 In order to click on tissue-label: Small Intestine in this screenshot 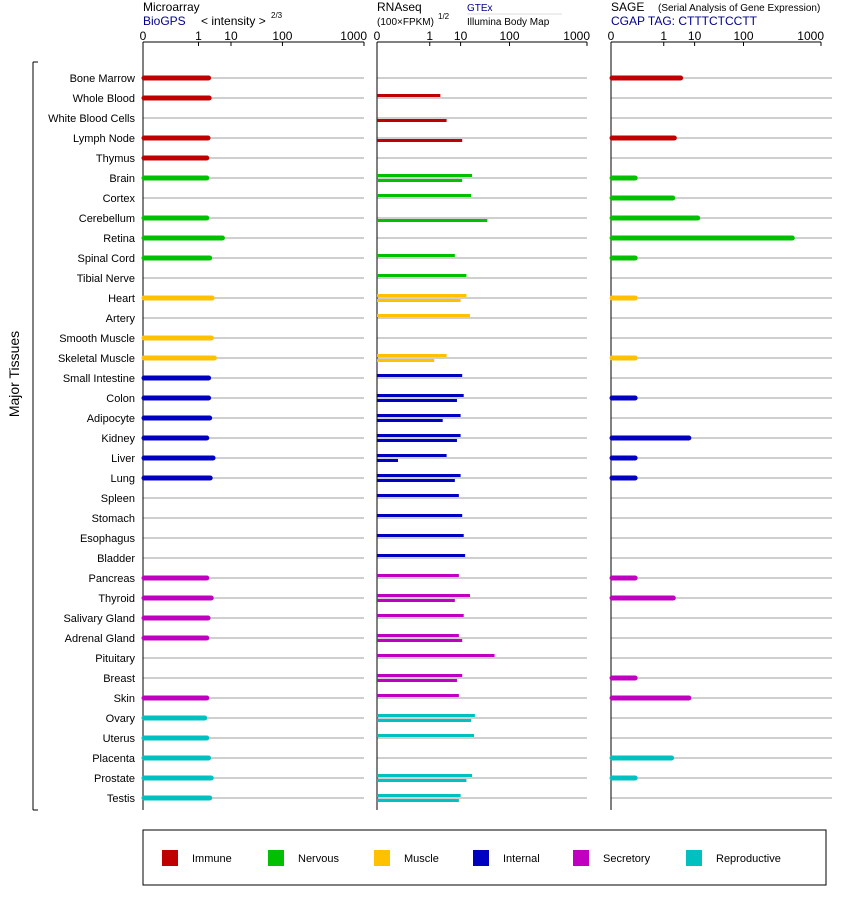, I will do `click(99, 379)`.